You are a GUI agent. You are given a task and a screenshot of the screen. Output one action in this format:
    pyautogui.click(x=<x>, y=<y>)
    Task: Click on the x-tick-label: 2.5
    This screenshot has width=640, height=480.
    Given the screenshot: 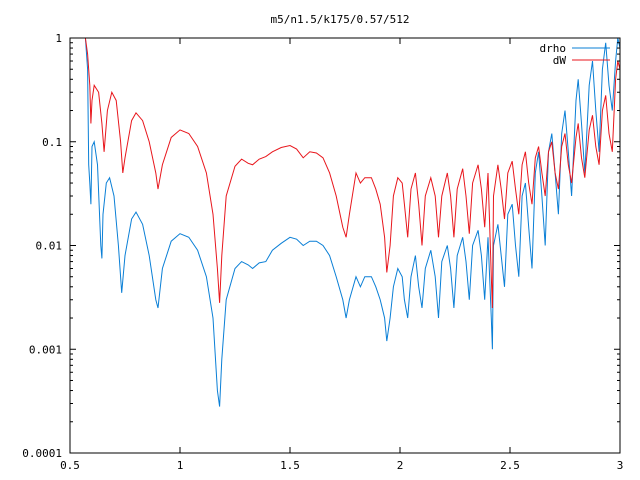 What is the action you would take?
    pyautogui.click(x=510, y=465)
    